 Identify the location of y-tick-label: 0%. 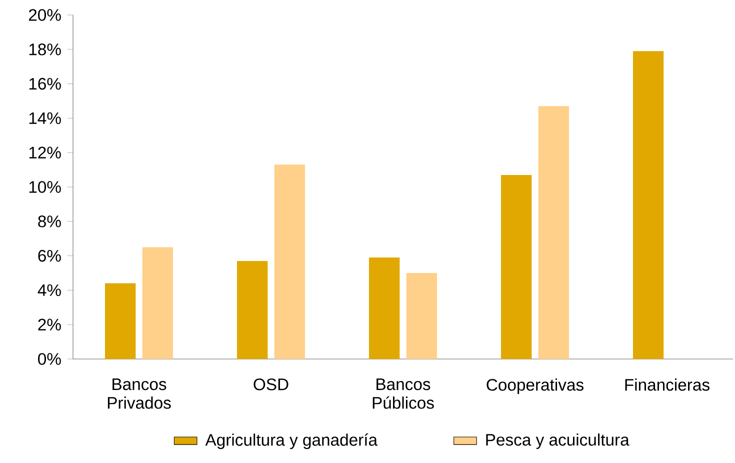
(49, 359).